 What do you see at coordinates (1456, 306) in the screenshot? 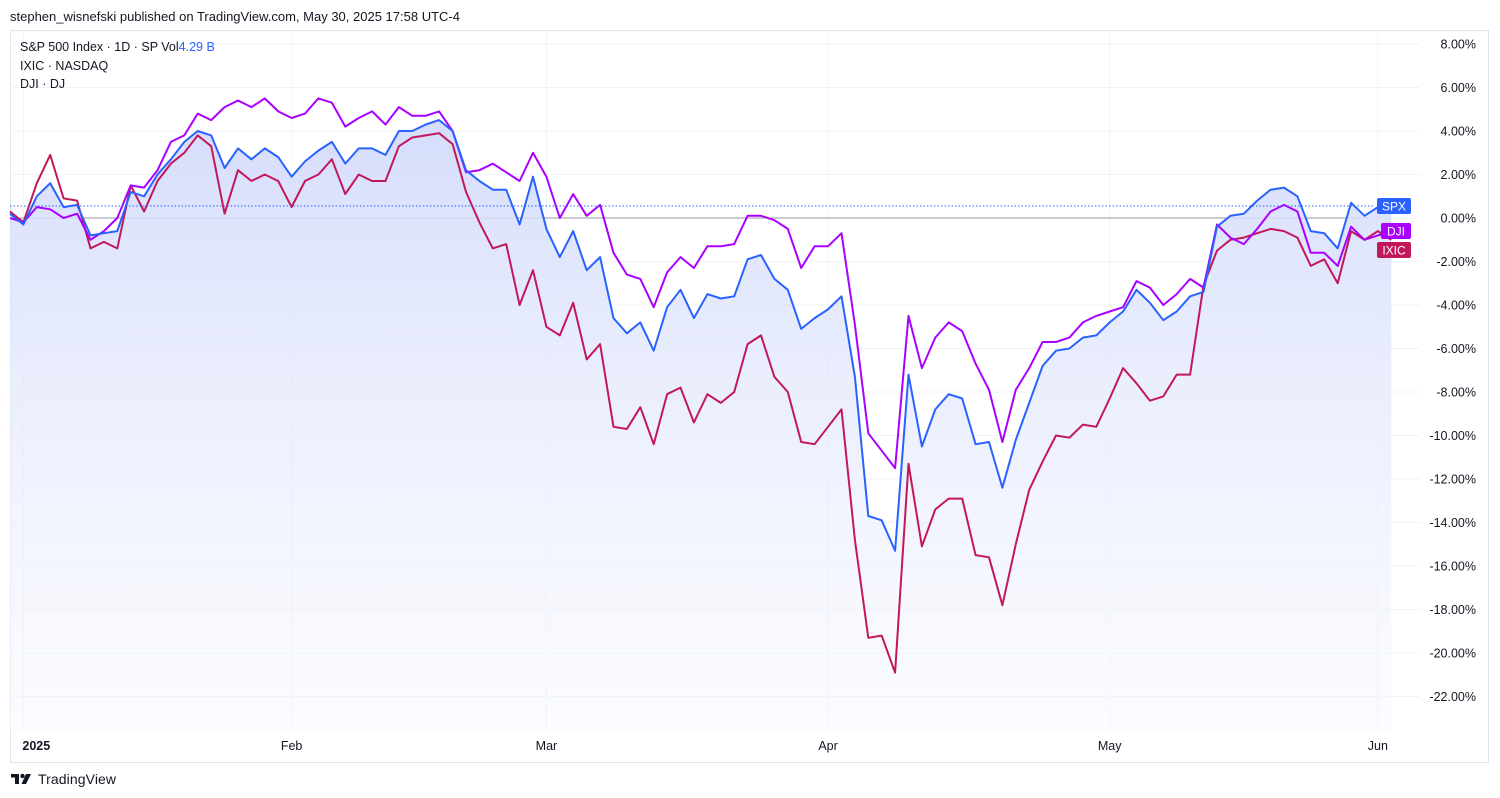
I see `y-tick-label: -4.00%` at bounding box center [1456, 306].